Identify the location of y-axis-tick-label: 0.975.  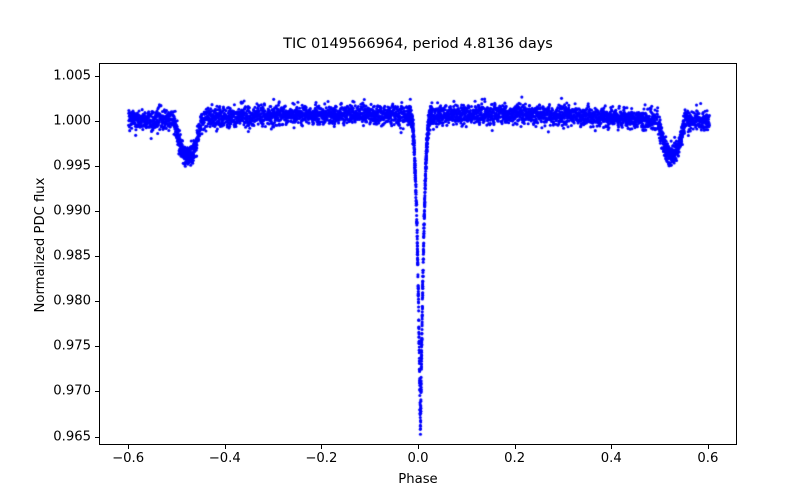
(72, 346).